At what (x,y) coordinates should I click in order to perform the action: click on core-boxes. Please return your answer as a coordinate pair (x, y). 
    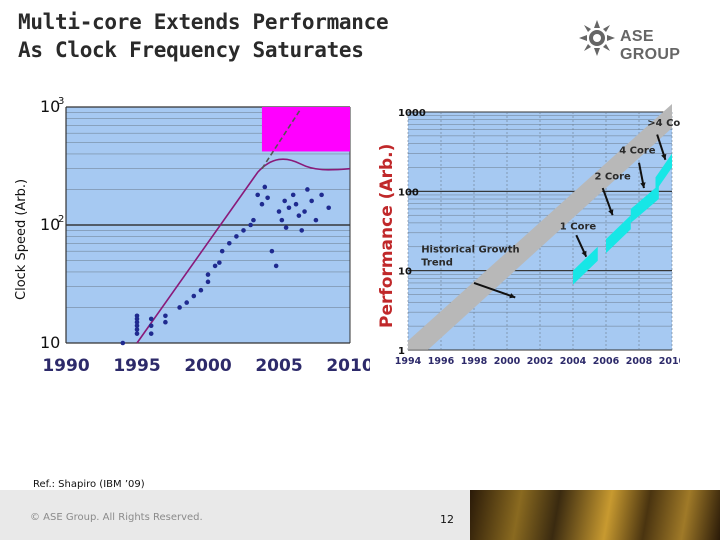
    Looking at the image, I should click on (622, 219).